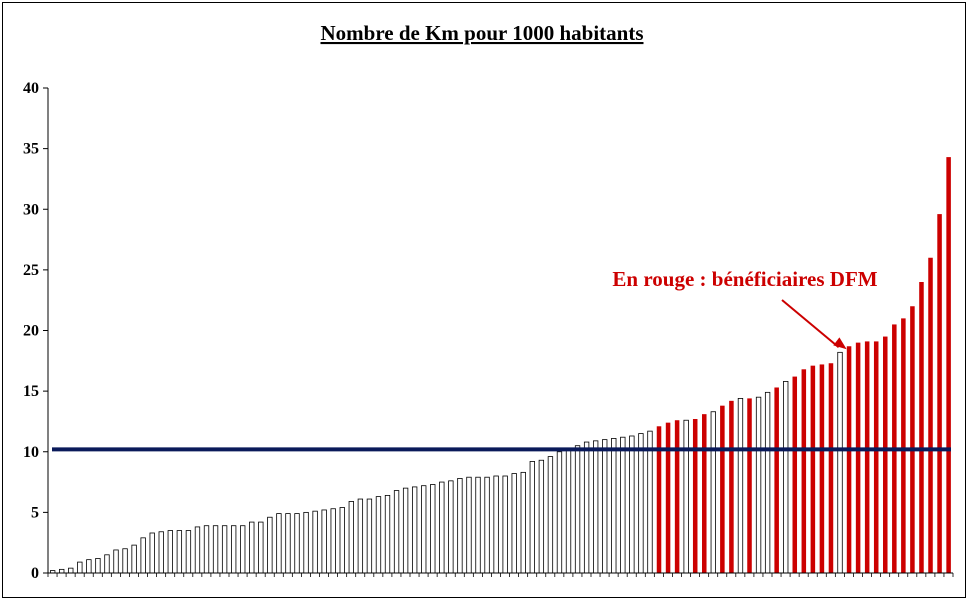 The height and width of the screenshot is (602, 970). Describe the element at coordinates (840, 343) in the screenshot. I see `annotation-arrowhead` at that location.